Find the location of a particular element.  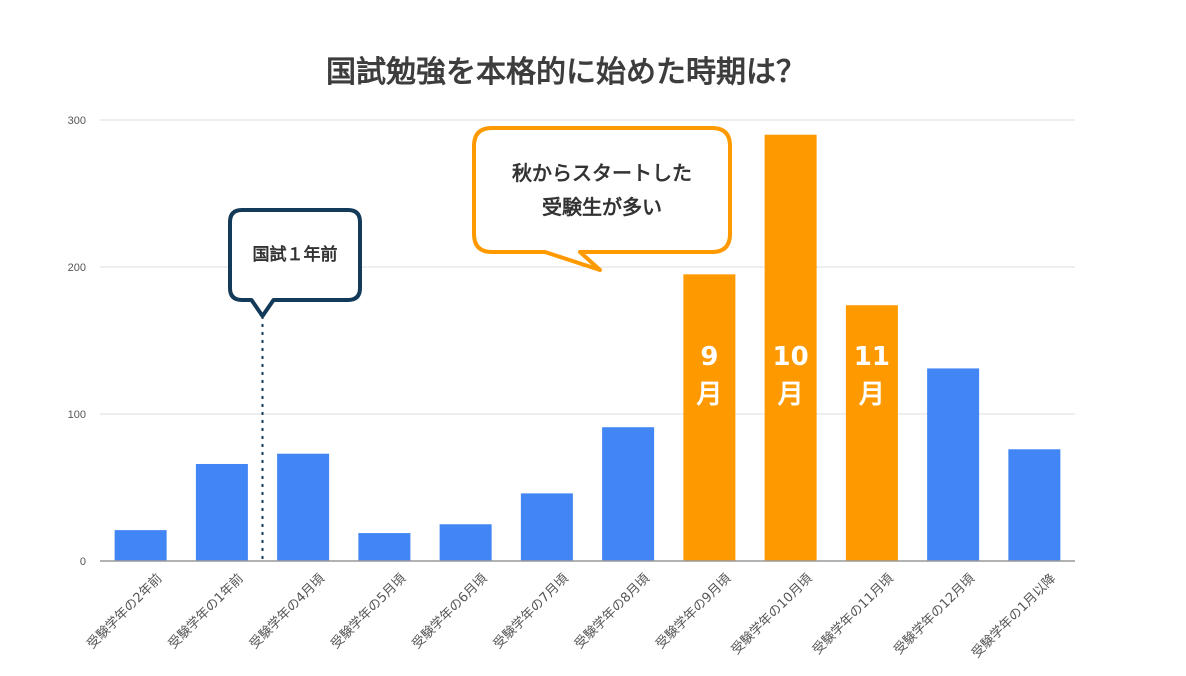

chart-title: 国試勉強を本格的に始めた時期は？ is located at coordinates (566, 72).